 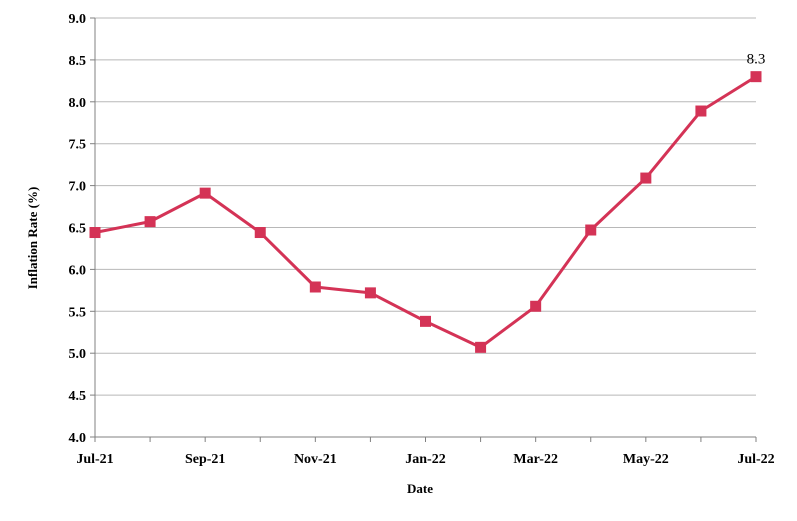 I want to click on x-tick-label: Jul-22, so click(x=755, y=459).